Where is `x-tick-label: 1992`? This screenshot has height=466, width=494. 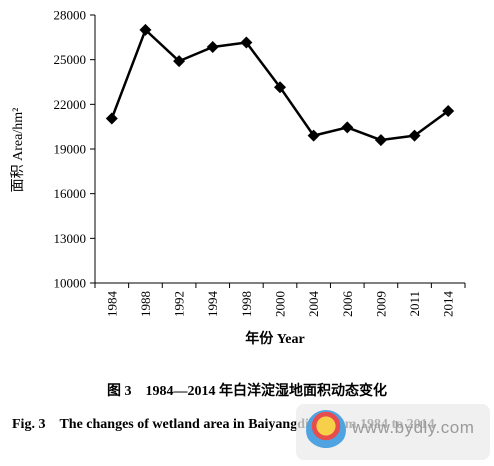 x-tick-label: 1992 is located at coordinates (179, 304).